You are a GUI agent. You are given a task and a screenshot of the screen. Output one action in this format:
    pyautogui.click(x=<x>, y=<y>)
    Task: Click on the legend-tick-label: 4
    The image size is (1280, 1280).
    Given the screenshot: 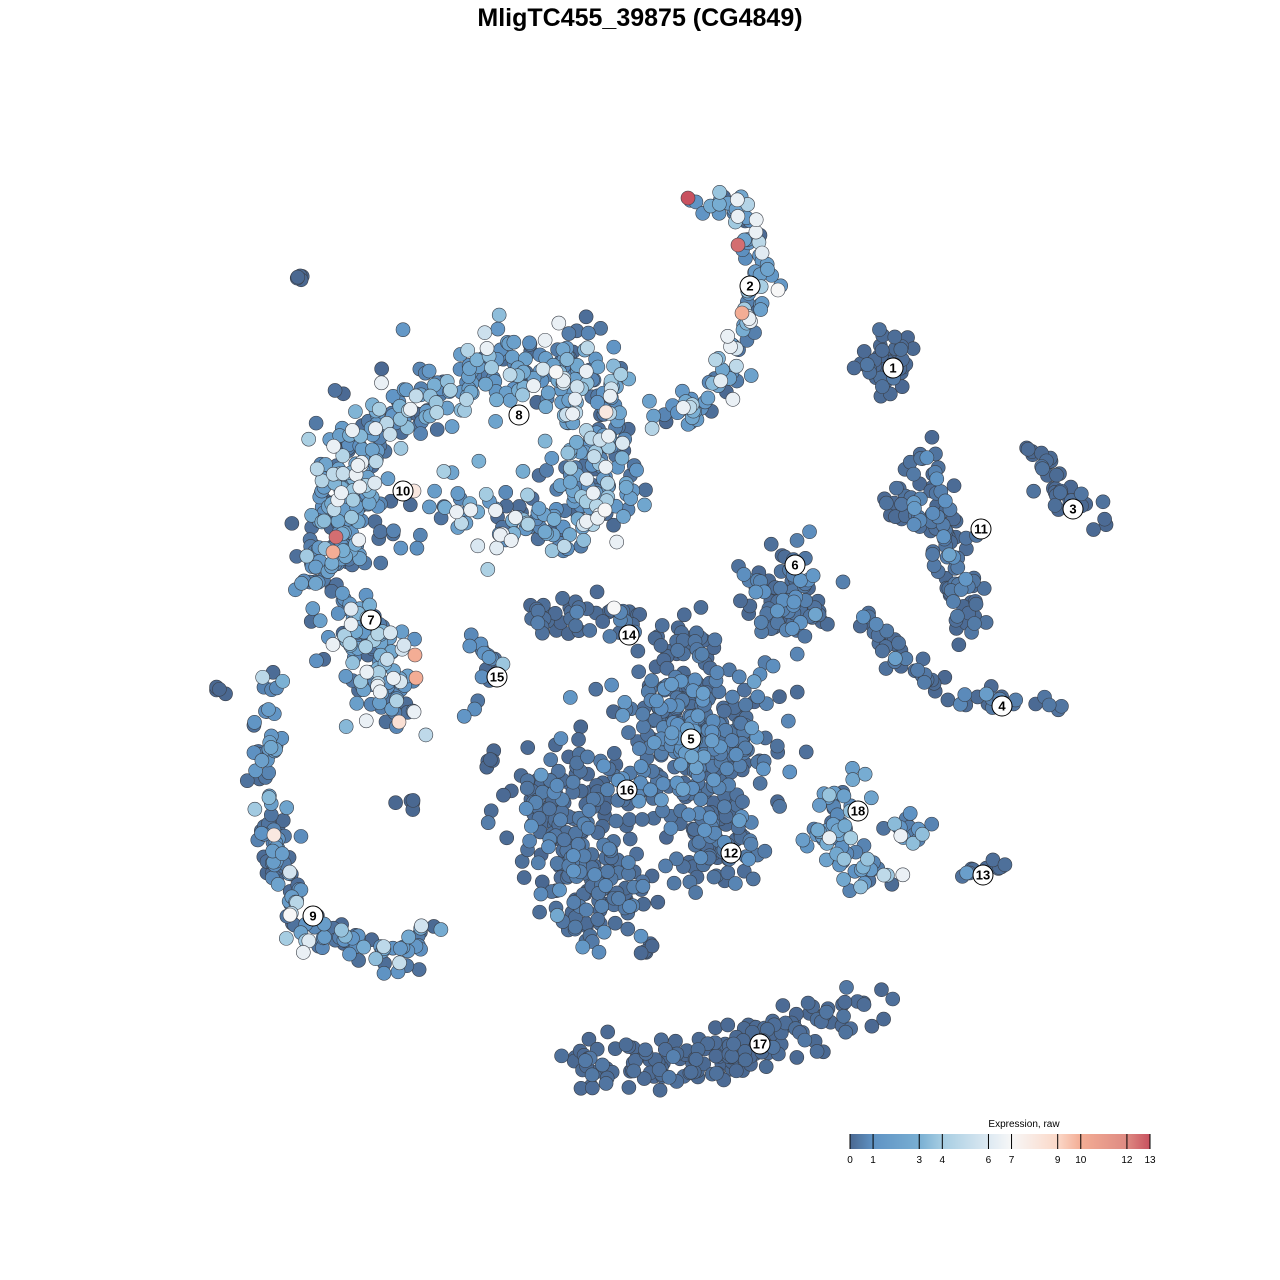 What is the action you would take?
    pyautogui.click(x=943, y=1160)
    